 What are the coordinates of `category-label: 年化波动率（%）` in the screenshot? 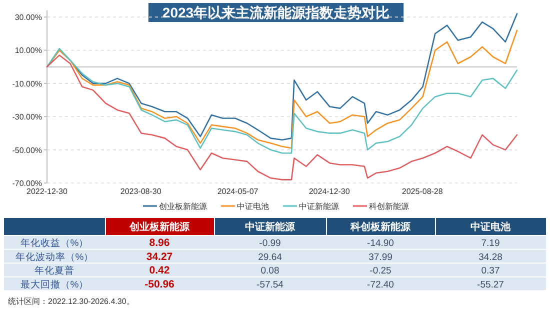 It's located at (54, 257).